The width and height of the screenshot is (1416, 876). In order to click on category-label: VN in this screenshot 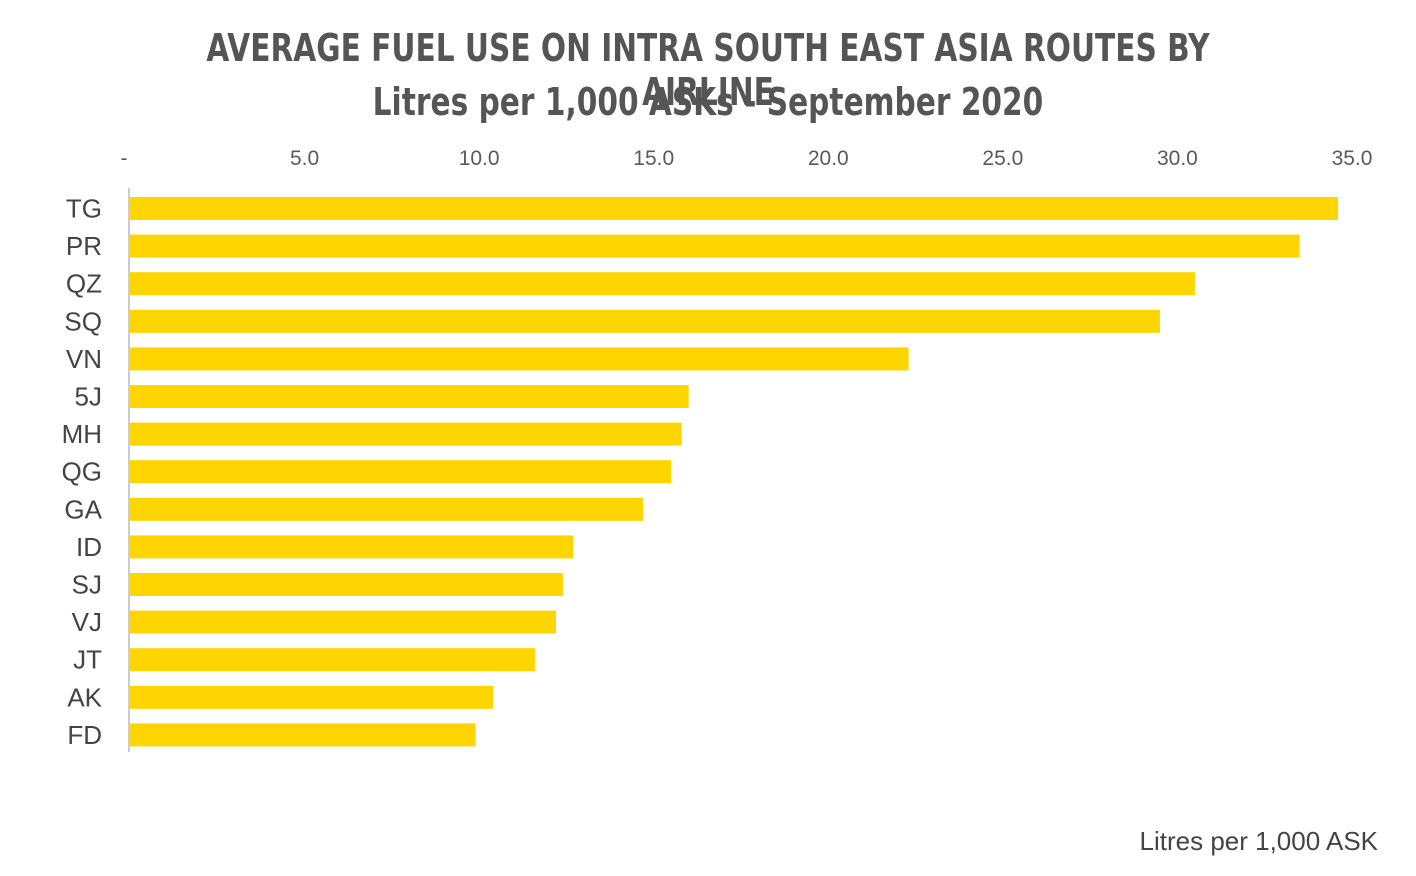, I will do `click(84, 359)`.